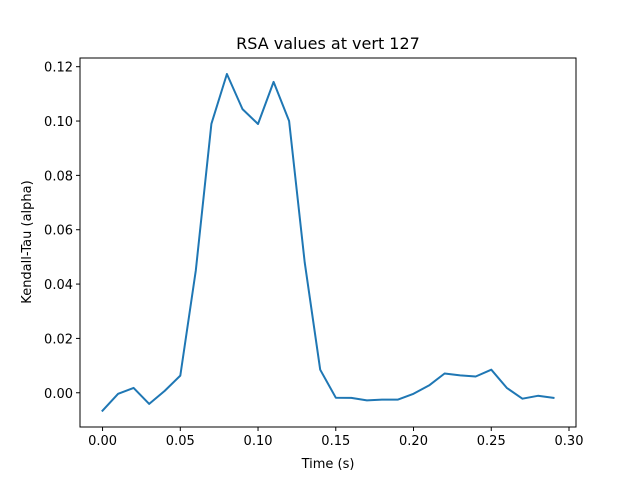  What do you see at coordinates (569, 441) in the screenshot?
I see `x-tick-label: 0.30` at bounding box center [569, 441].